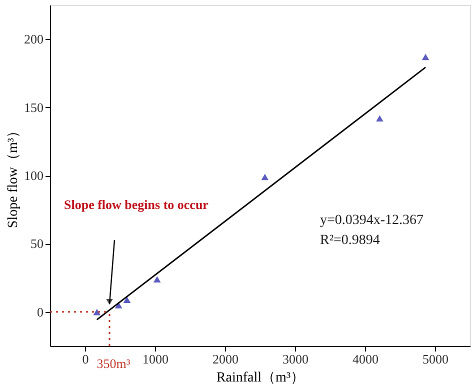 This screenshot has width=474, height=389. What do you see at coordinates (37, 244) in the screenshot?
I see `y-tick-label: 50` at bounding box center [37, 244].